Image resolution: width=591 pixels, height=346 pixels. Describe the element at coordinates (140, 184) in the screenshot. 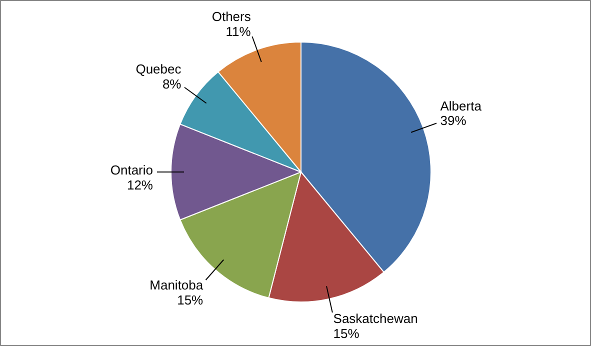

I see `data-label: 12%` at that location.